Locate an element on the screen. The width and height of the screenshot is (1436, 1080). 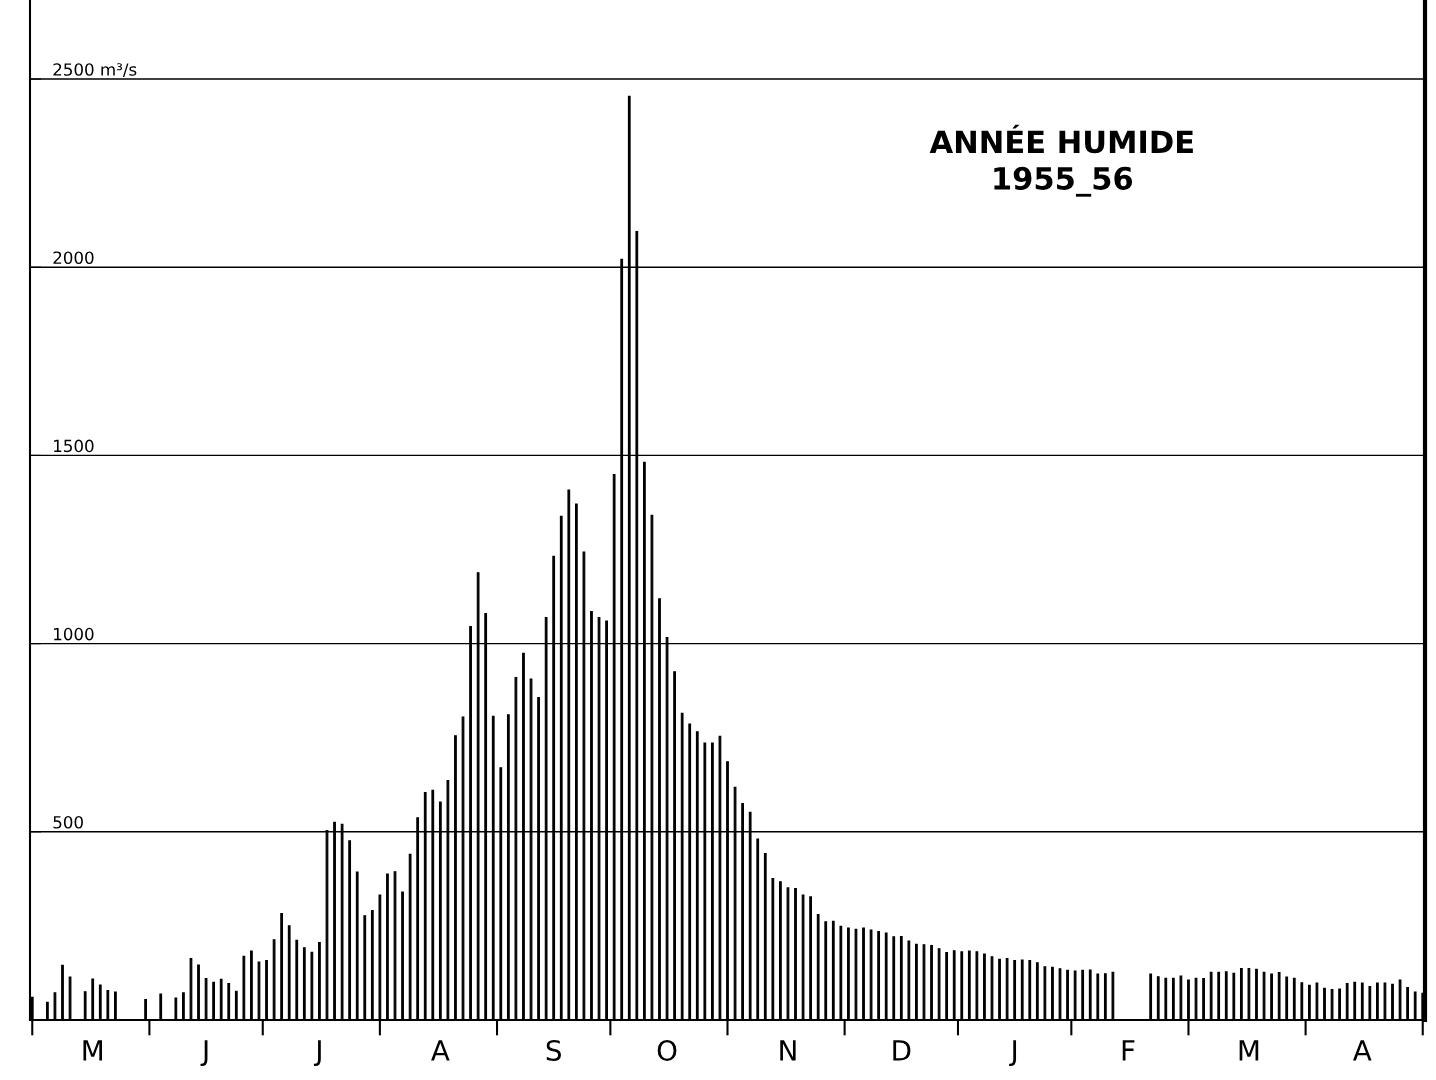
y-tick-label: 2500 m³/s is located at coordinates (95, 70).